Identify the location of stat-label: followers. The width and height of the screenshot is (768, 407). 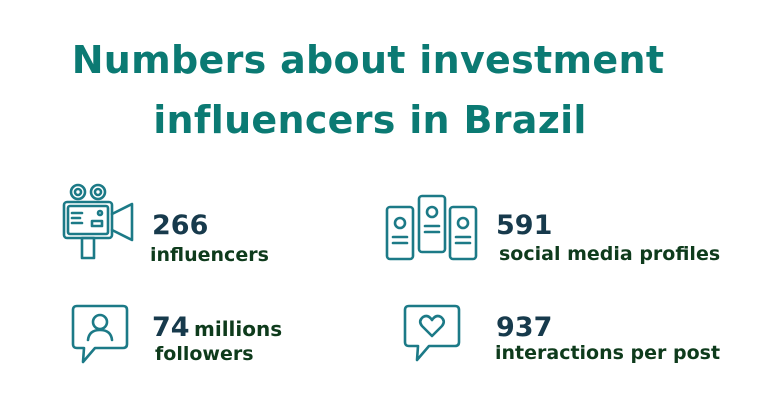
(204, 354).